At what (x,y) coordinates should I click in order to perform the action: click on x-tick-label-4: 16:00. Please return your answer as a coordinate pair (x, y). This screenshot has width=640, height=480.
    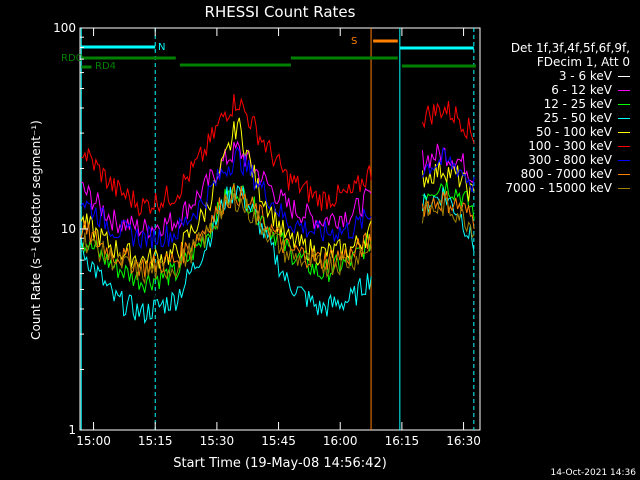
    Looking at the image, I should click on (340, 441).